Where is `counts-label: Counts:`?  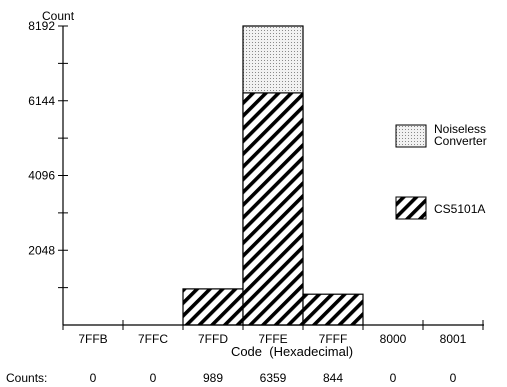
counts-label: Counts: is located at coordinates (26, 378).